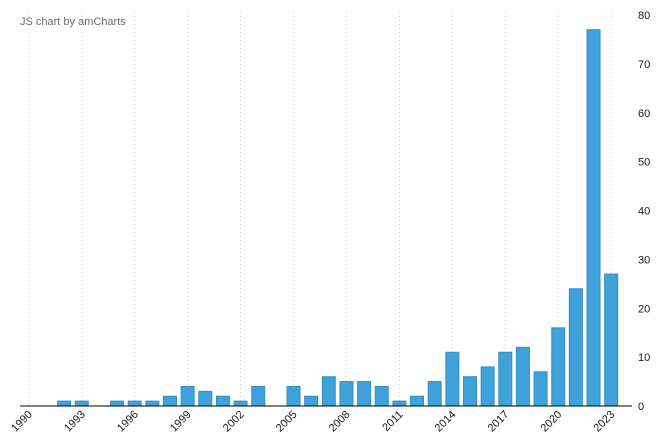 The image size is (658, 439). What do you see at coordinates (611, 340) in the screenshot?
I see `bar-2023` at bounding box center [611, 340].